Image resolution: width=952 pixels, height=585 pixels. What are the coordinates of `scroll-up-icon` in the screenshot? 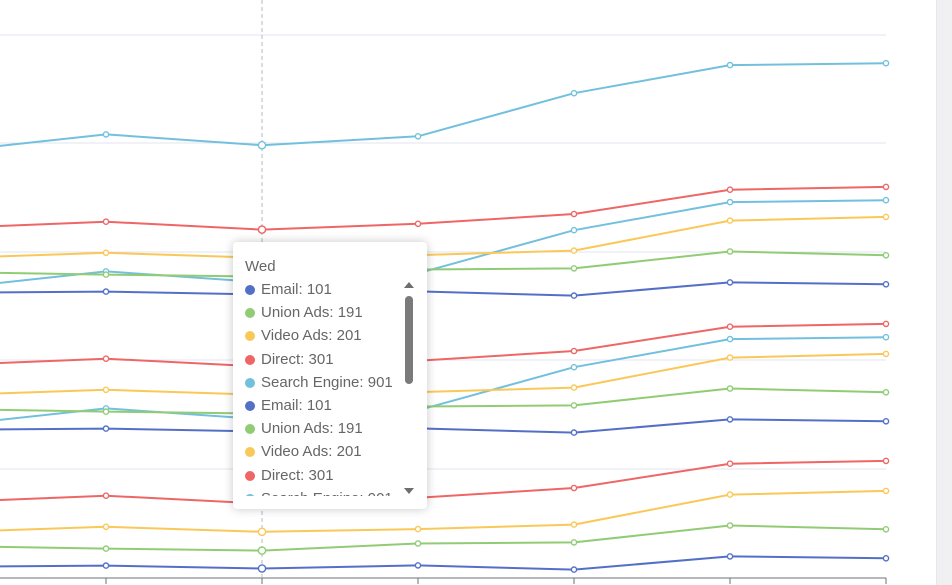 It's located at (409, 285).